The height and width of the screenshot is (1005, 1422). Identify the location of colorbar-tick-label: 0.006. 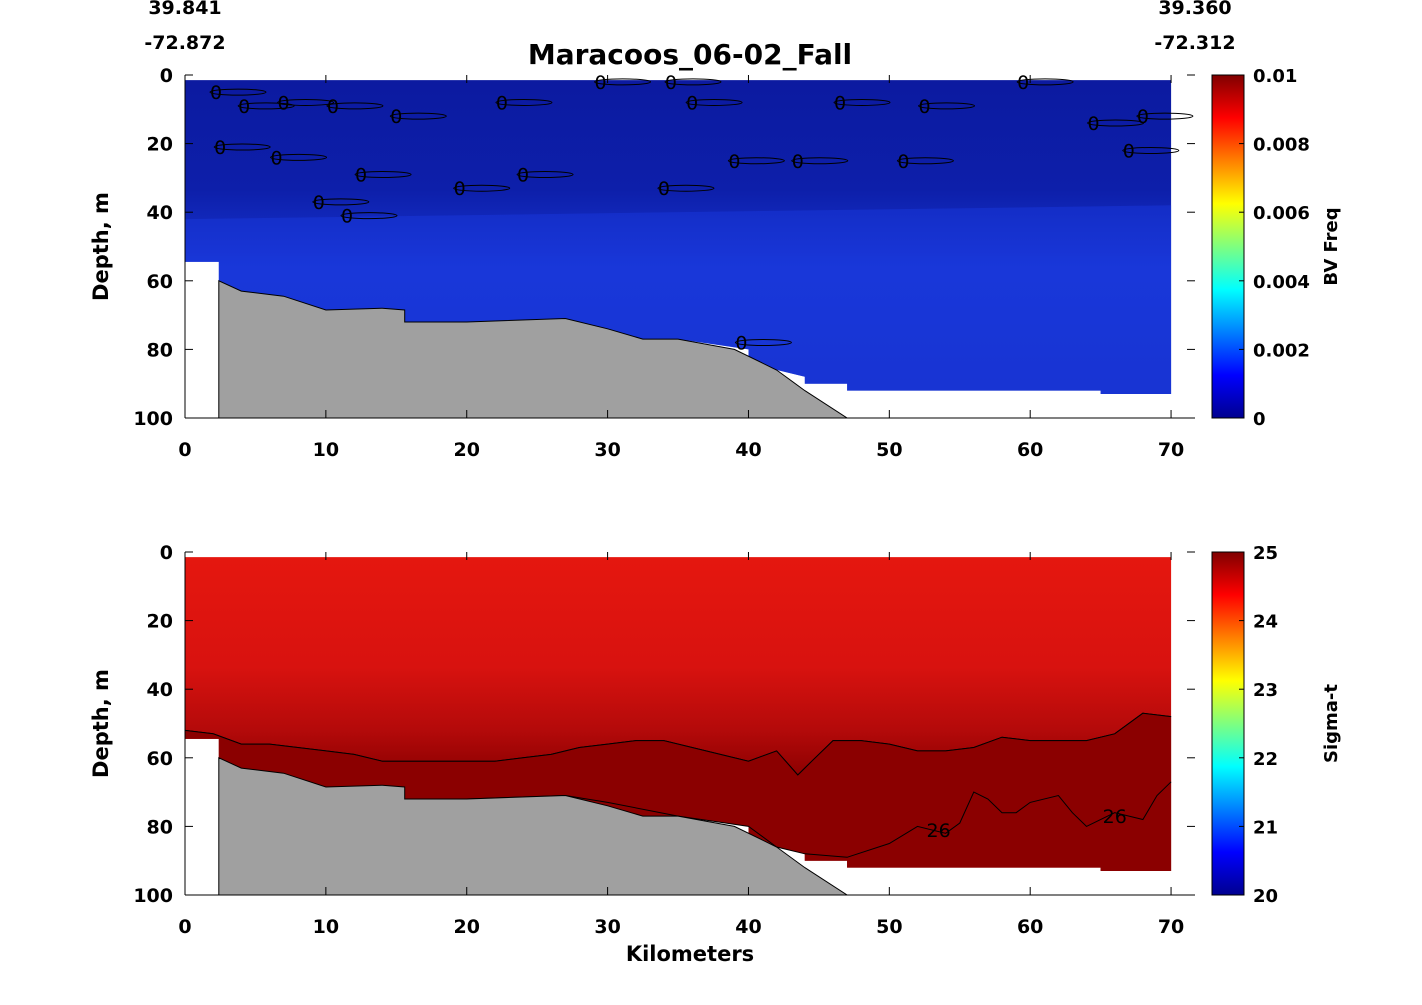
(1281, 213).